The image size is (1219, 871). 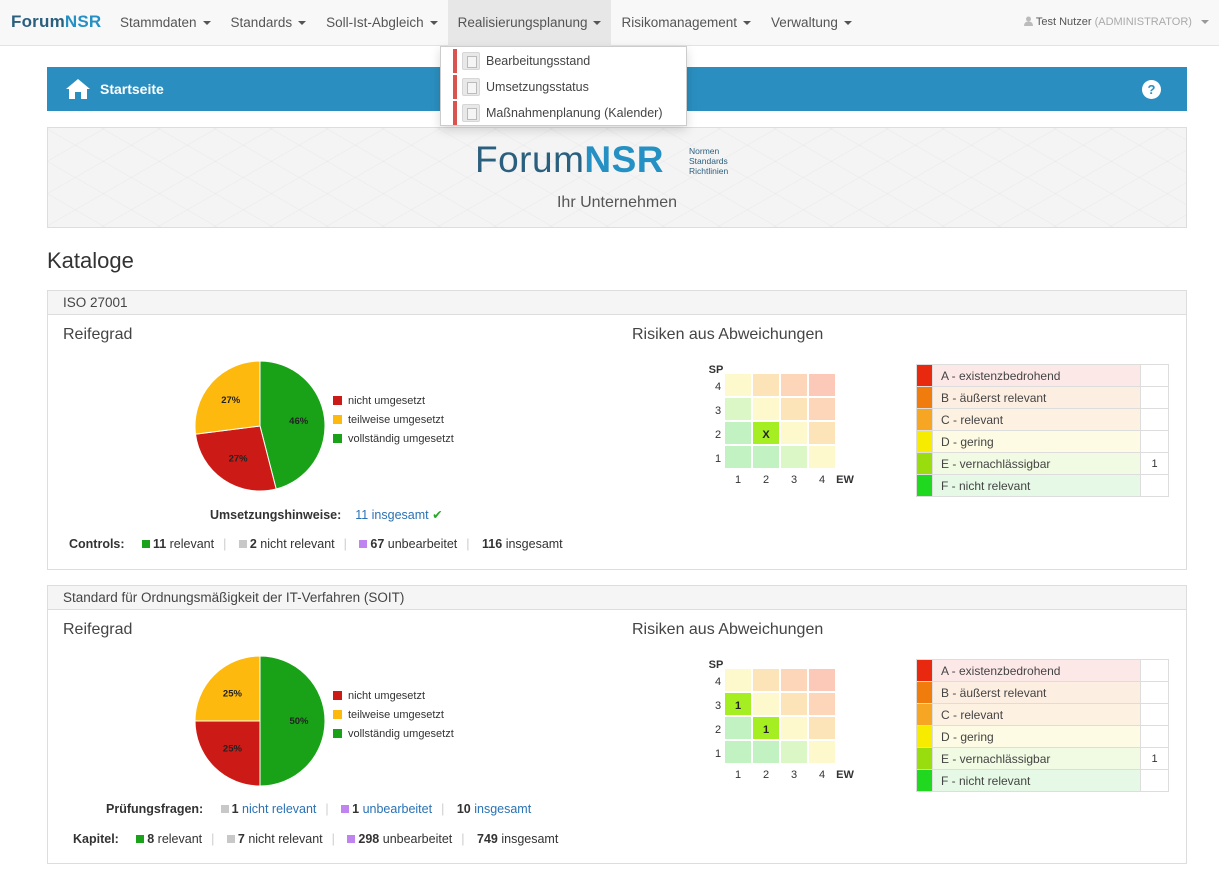 I want to click on pie-data-label: 46%, so click(x=299, y=421).